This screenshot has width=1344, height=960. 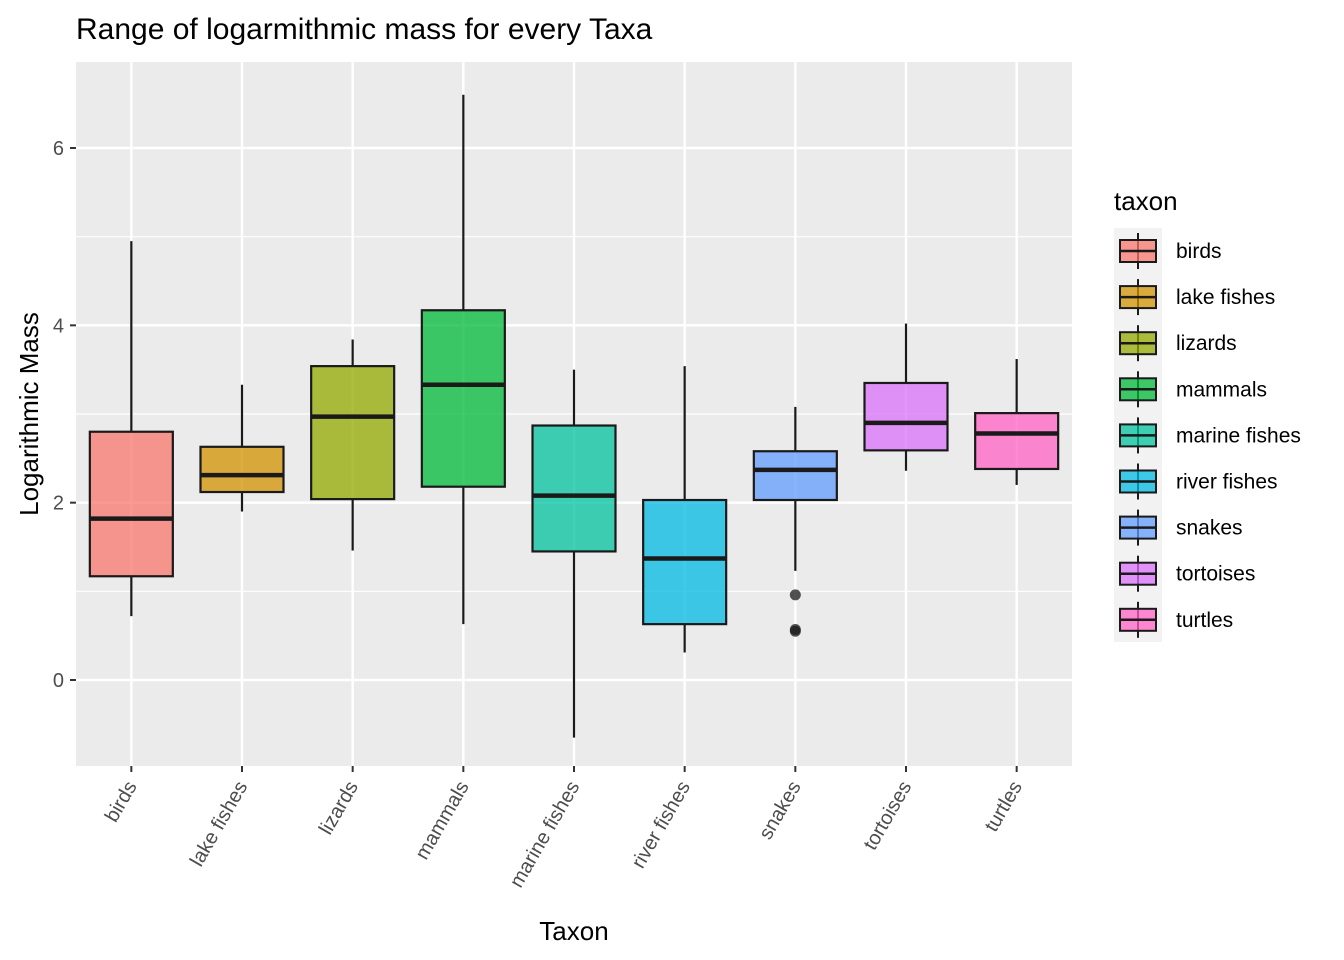 What do you see at coordinates (1227, 482) in the screenshot?
I see `legend-label: river fishes` at bounding box center [1227, 482].